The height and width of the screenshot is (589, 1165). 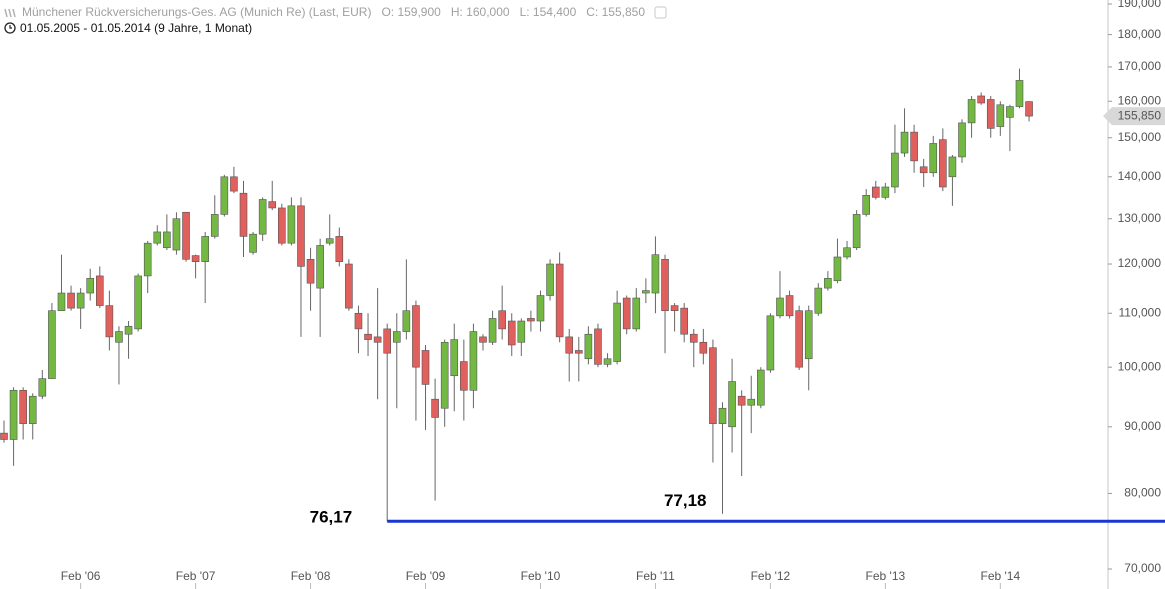 I want to click on x-tick-label: Feb '08, so click(x=311, y=576).